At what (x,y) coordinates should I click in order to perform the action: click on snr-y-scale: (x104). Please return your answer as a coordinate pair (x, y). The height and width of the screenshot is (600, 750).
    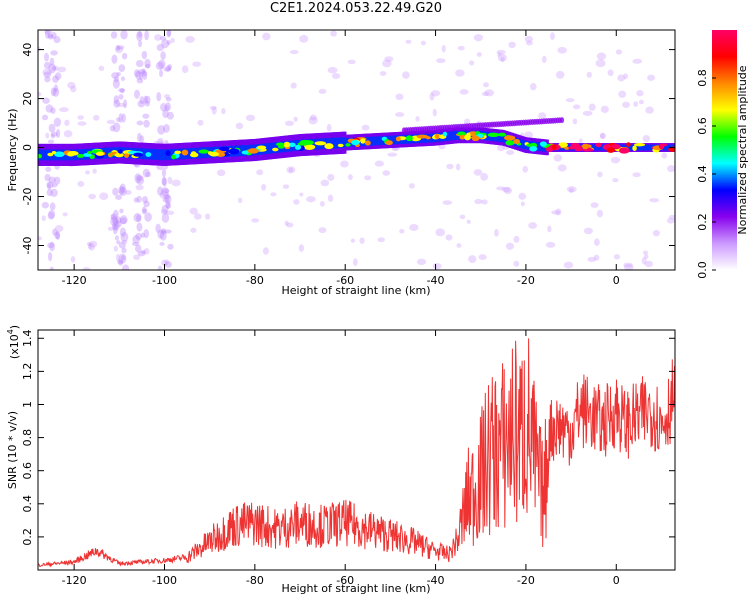
    Looking at the image, I should click on (13, 342).